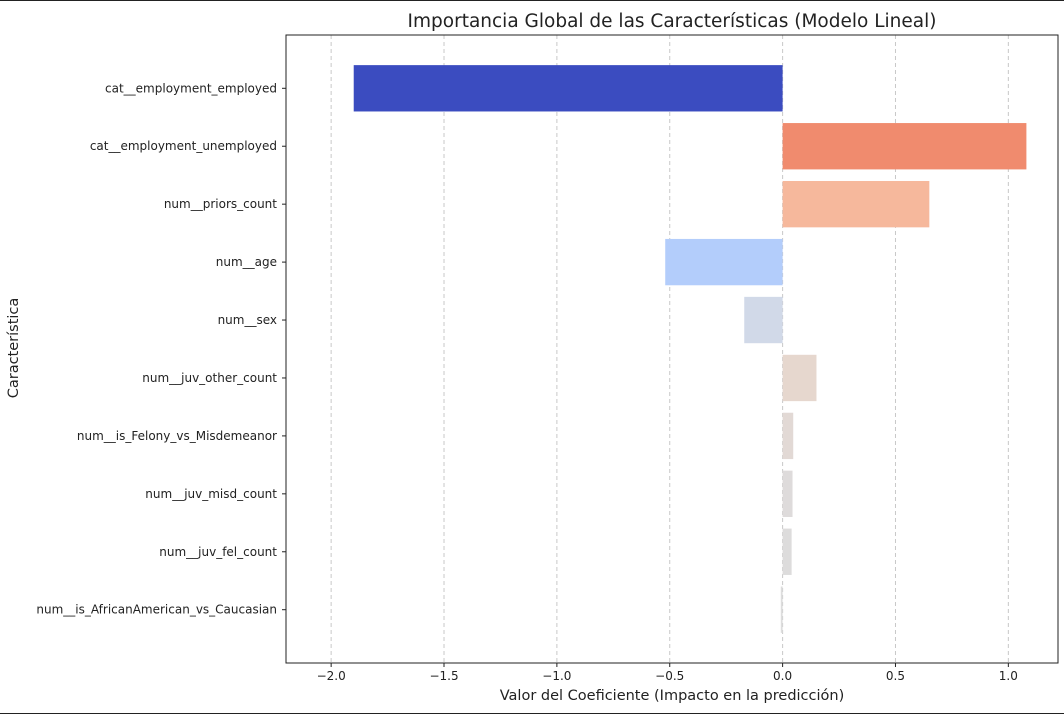  Describe the element at coordinates (1008, 676) in the screenshot. I see `x-tick-label: 1.0` at that location.